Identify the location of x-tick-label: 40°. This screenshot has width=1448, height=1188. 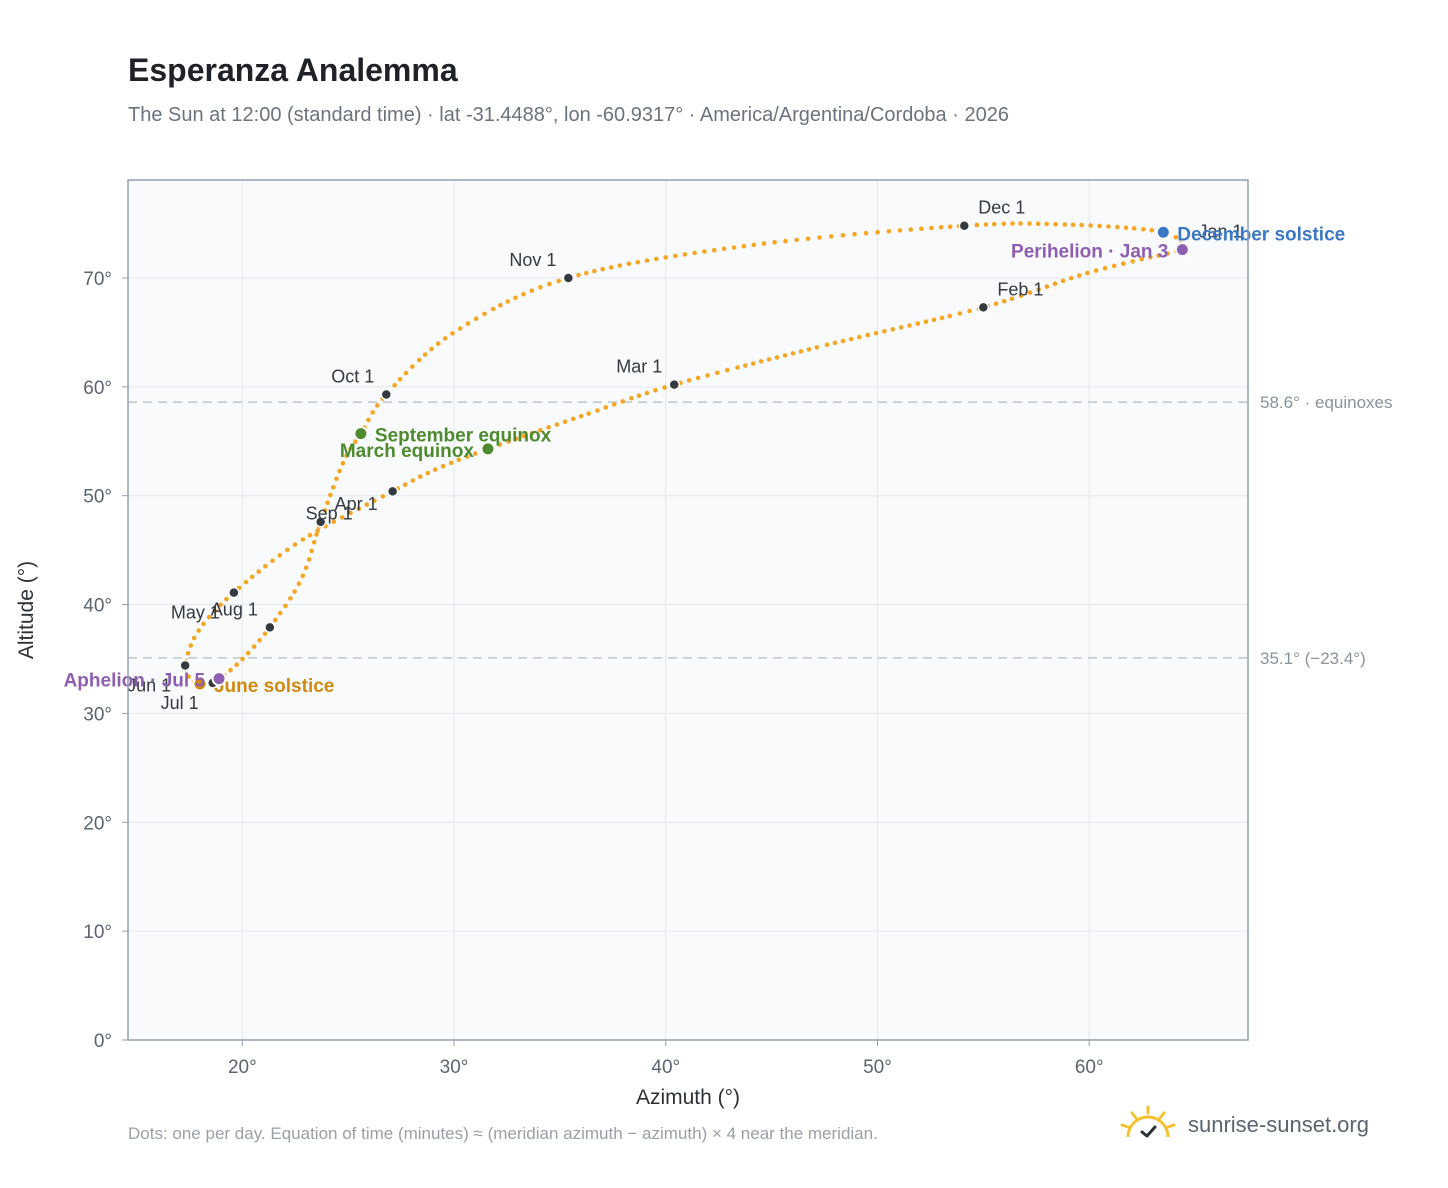
(665, 1067).